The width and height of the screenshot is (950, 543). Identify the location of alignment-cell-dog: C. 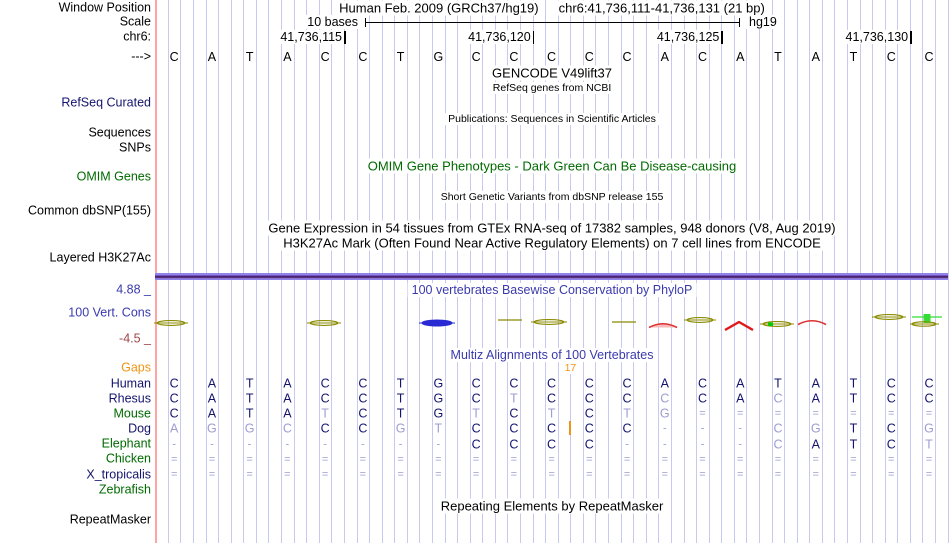
(363, 428).